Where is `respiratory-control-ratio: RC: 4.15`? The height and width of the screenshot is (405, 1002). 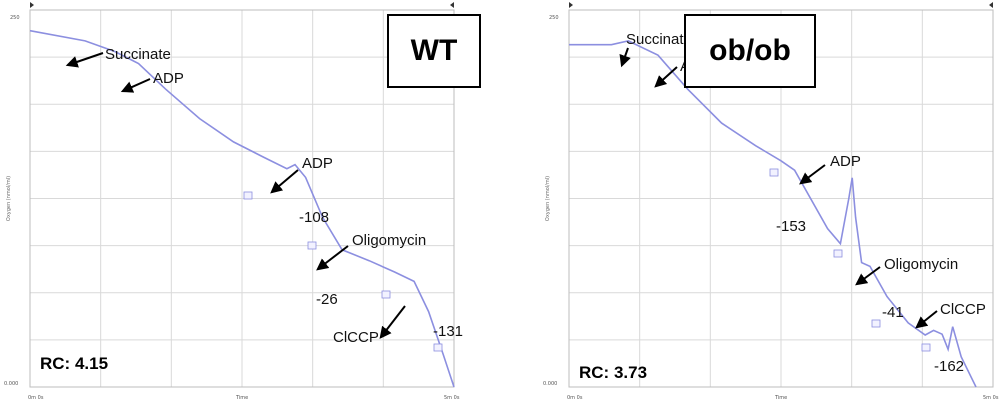
respiratory-control-ratio: RC: 4.15 is located at coordinates (74, 363).